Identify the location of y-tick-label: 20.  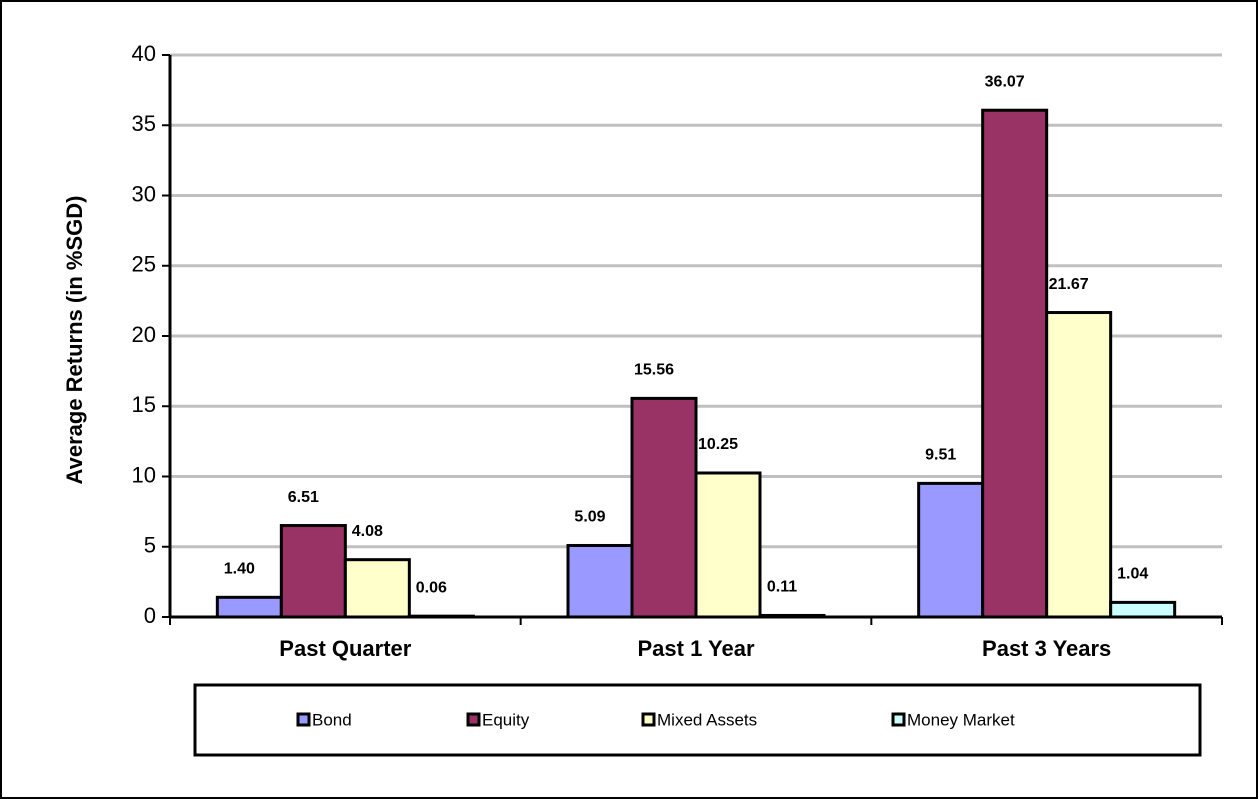
(144, 334).